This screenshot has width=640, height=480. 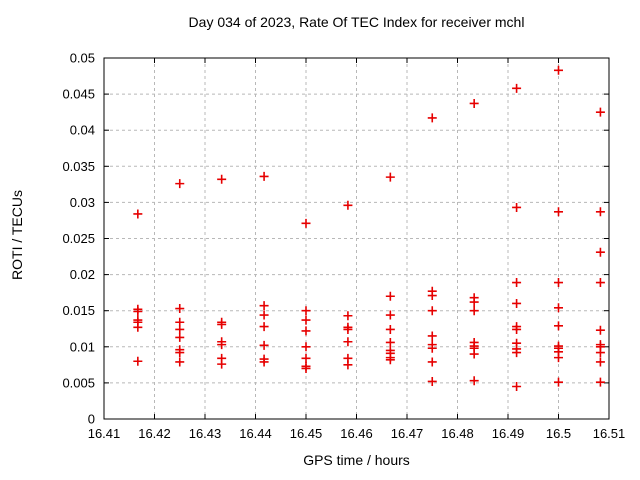 What do you see at coordinates (82, 274) in the screenshot?
I see `y-tick-label: 0.02` at bounding box center [82, 274].